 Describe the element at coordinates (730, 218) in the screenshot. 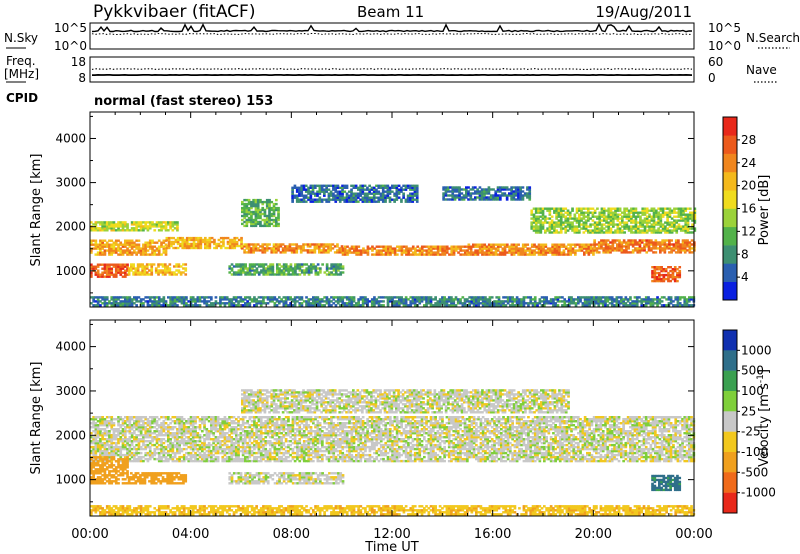

I see `colorbar-swatch` at that location.